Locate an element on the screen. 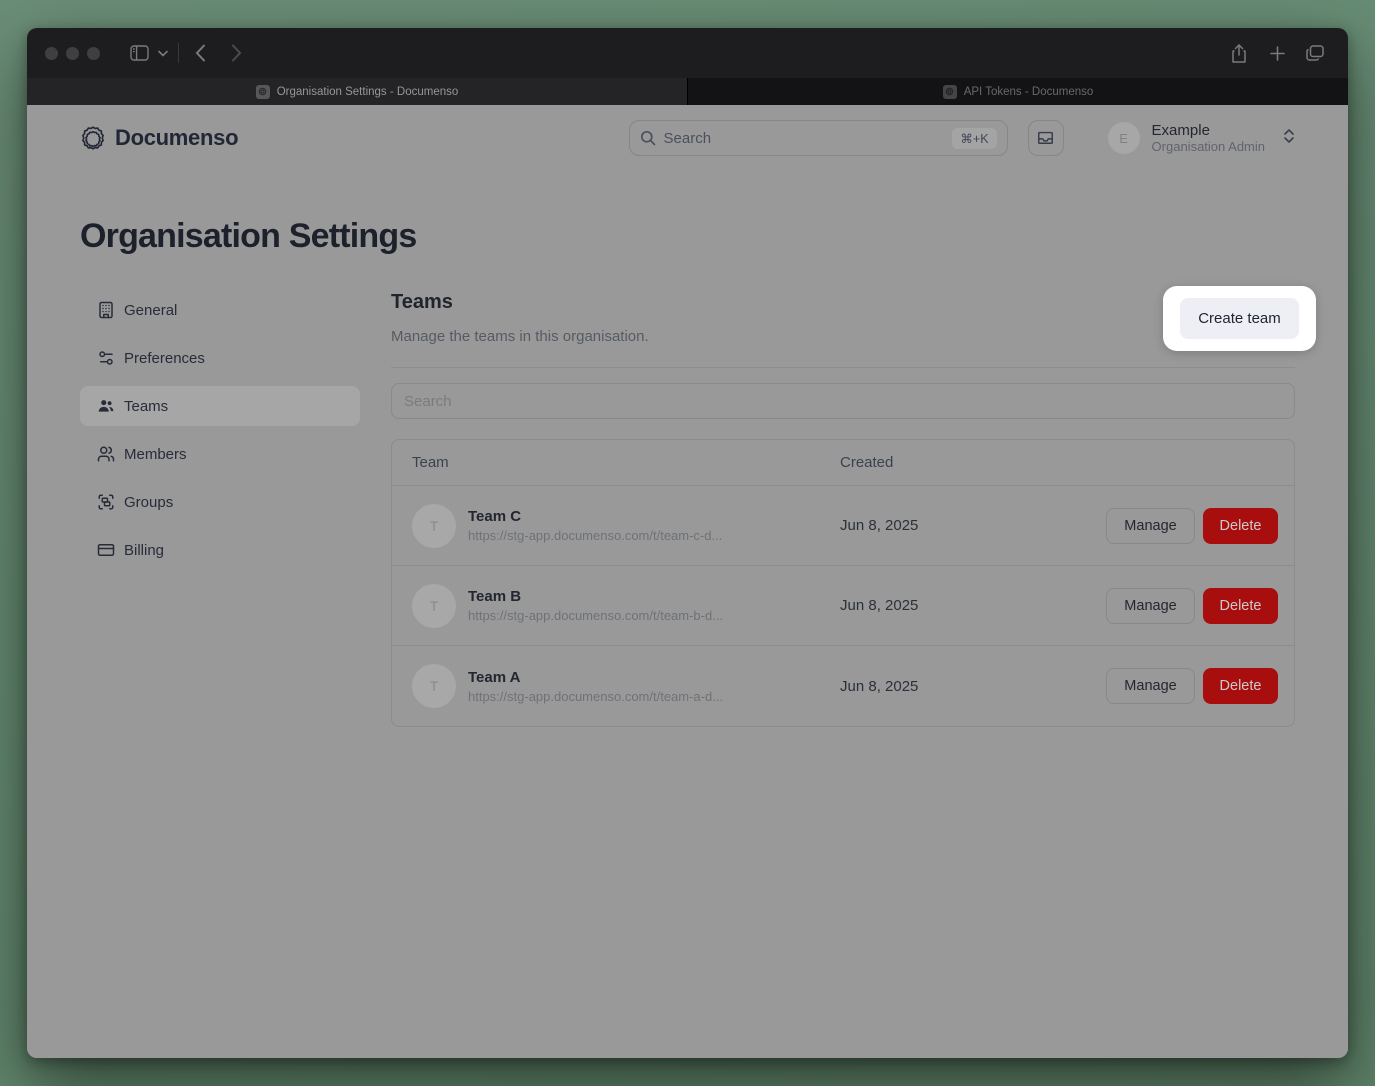 This screenshot has width=1375, height=1086. team-name: Team C is located at coordinates (495, 516).